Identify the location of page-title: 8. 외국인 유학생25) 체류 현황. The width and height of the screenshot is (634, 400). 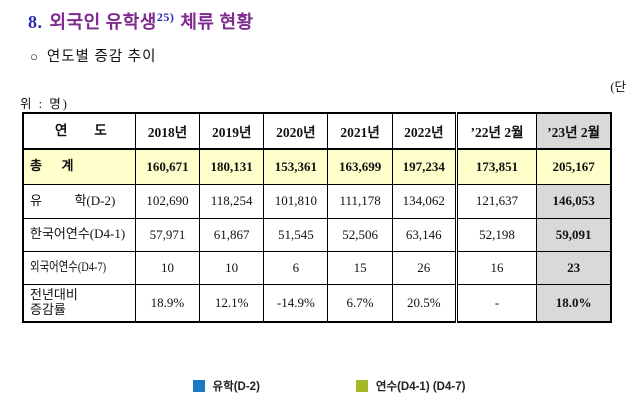
(141, 21).